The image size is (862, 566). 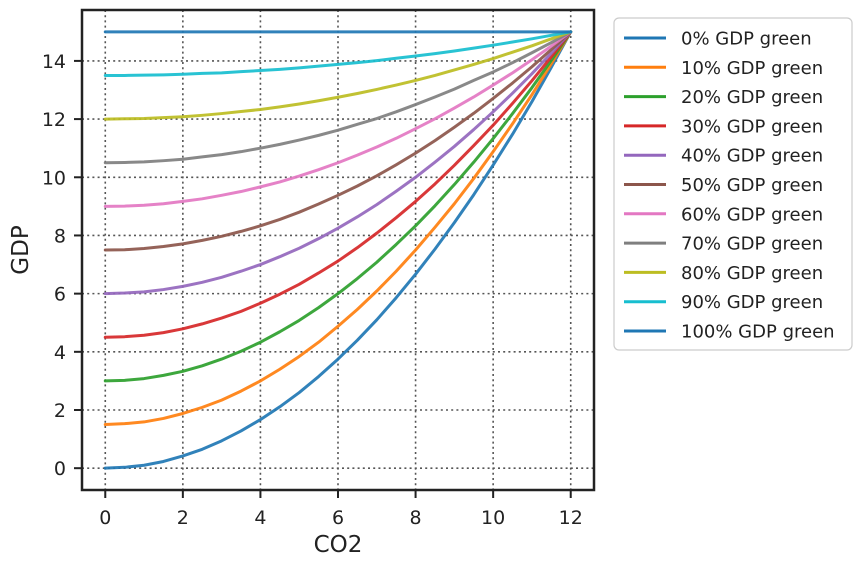 I want to click on legend-label: 0% GDP green, so click(x=746, y=39).